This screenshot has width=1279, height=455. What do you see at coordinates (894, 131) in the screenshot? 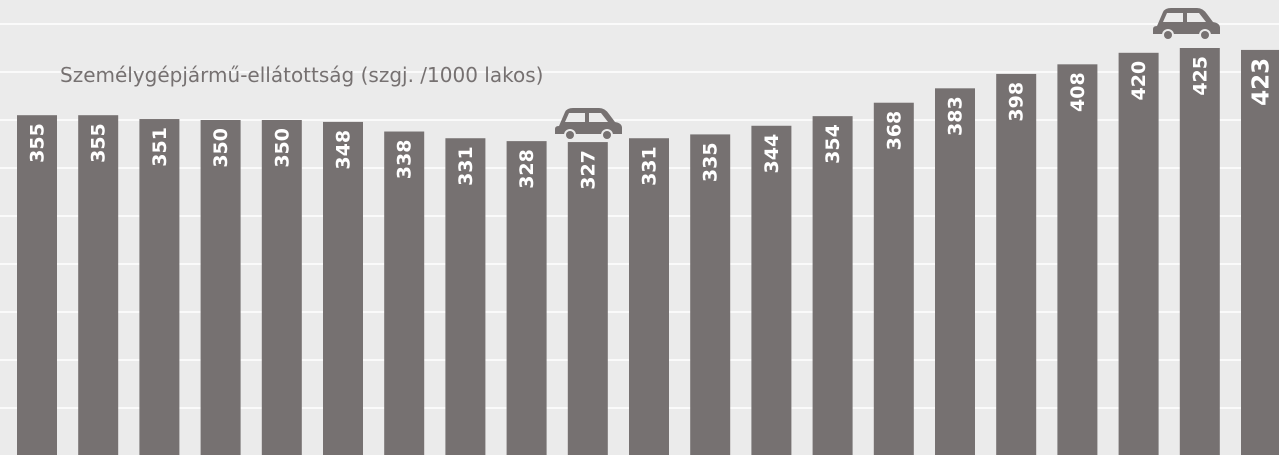
I see `data-label: 368` at bounding box center [894, 131].